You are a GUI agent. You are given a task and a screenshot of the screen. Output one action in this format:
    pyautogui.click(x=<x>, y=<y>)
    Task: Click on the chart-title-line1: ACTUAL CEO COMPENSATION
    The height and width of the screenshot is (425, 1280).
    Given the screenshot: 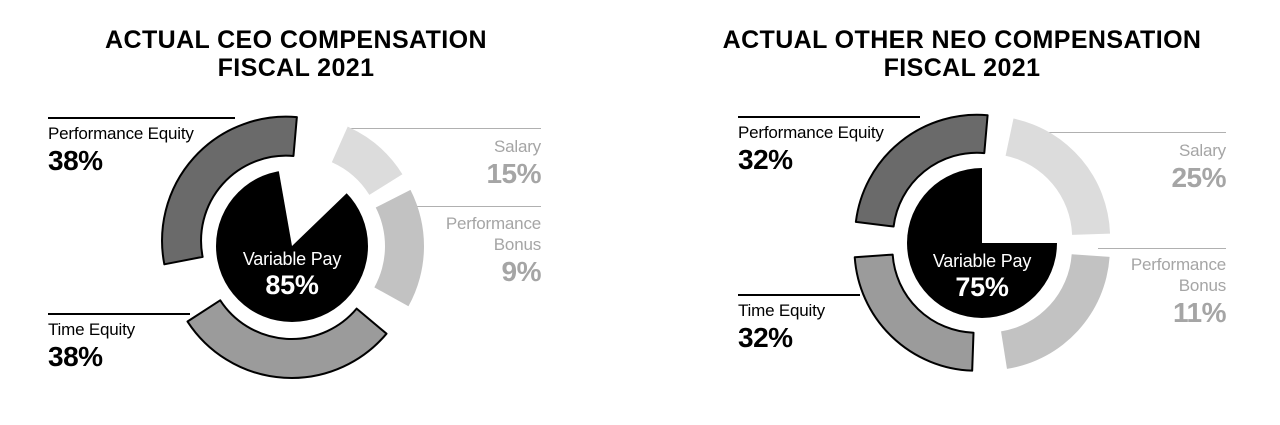 What is the action you would take?
    pyautogui.click(x=296, y=40)
    